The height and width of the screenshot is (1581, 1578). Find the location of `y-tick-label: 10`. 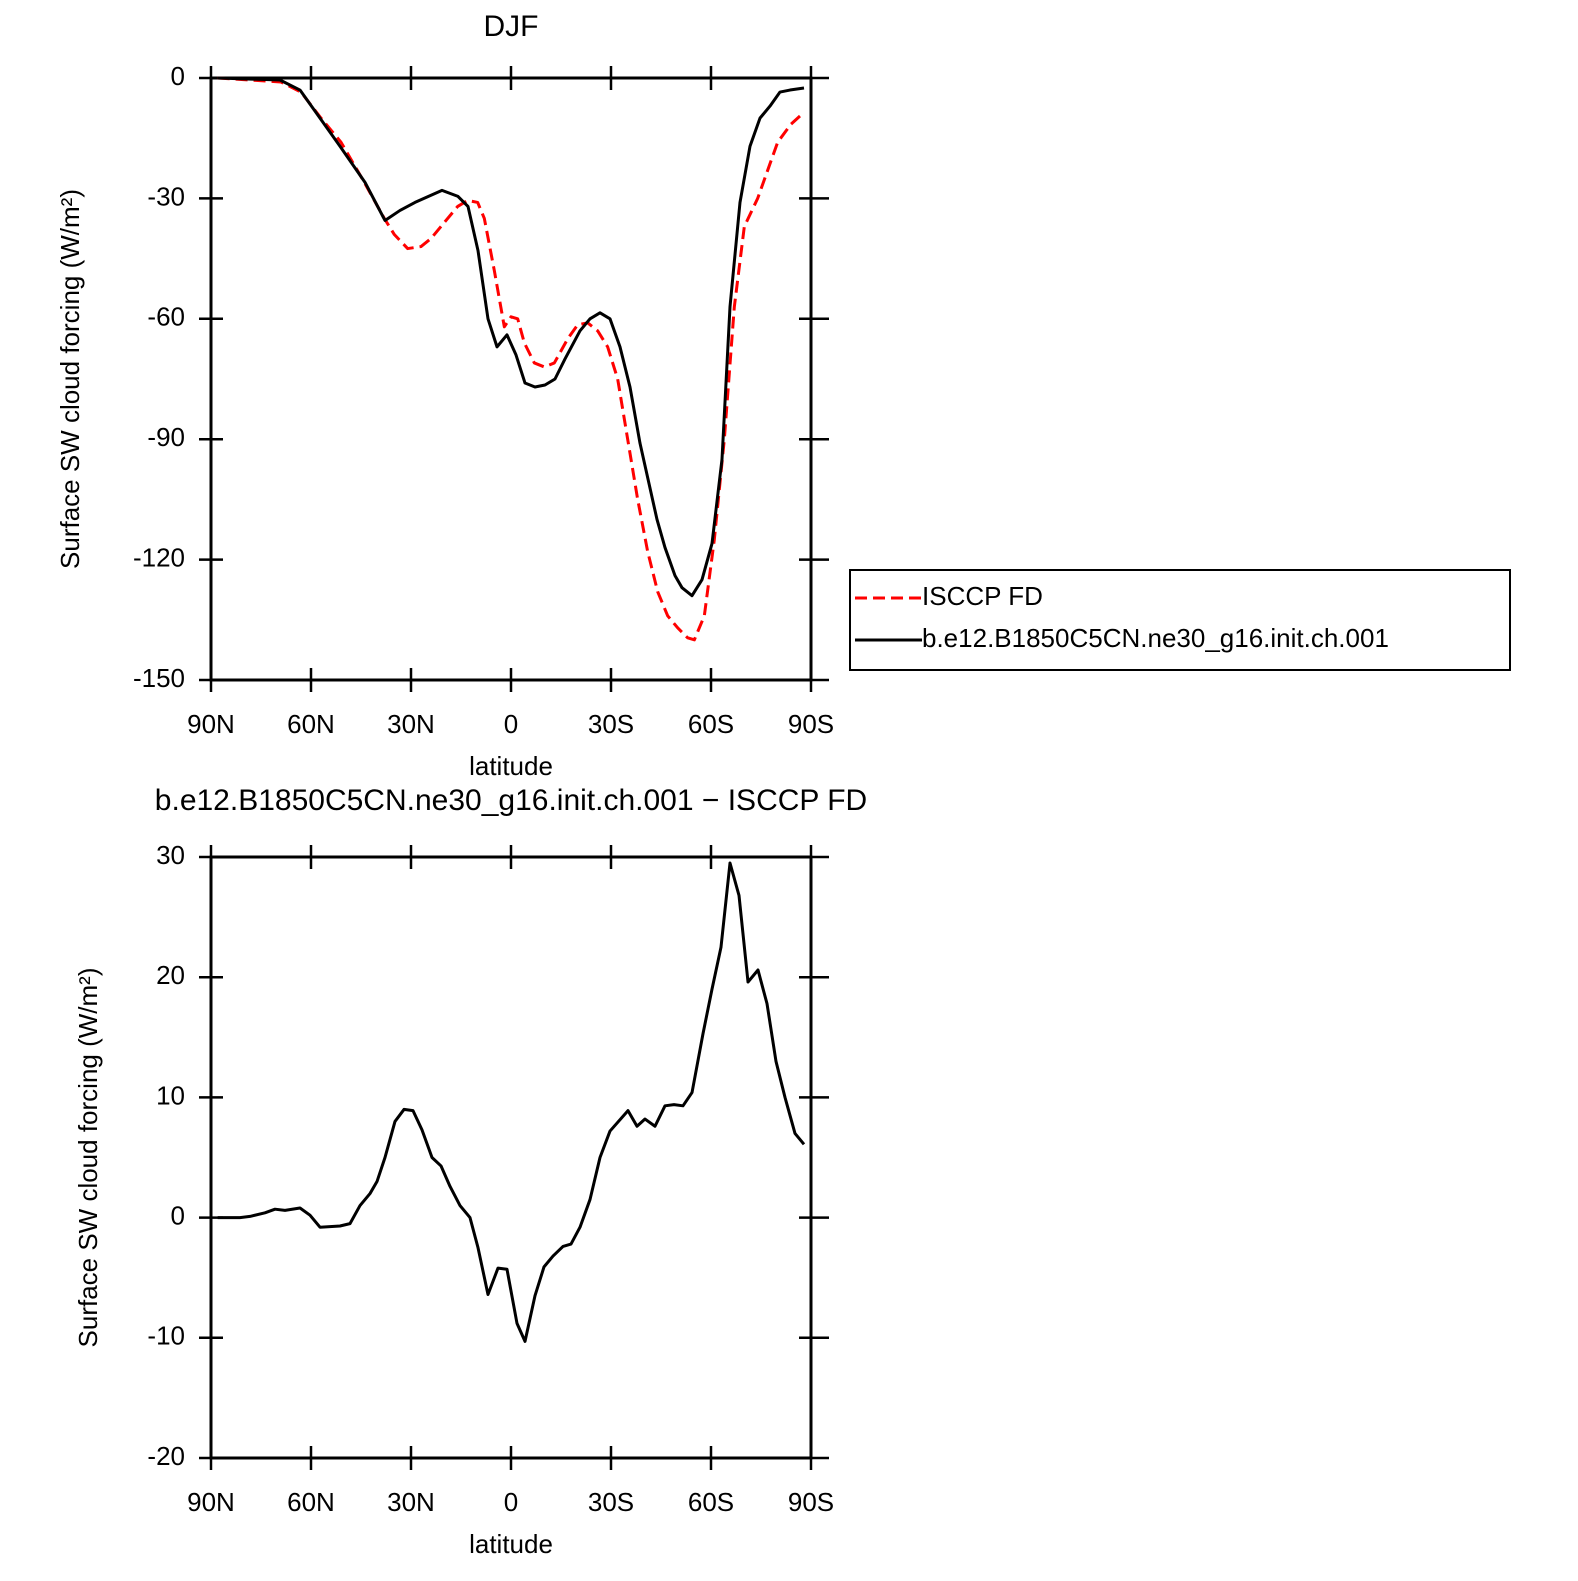

y-tick-label: 10 is located at coordinates (170, 1095).